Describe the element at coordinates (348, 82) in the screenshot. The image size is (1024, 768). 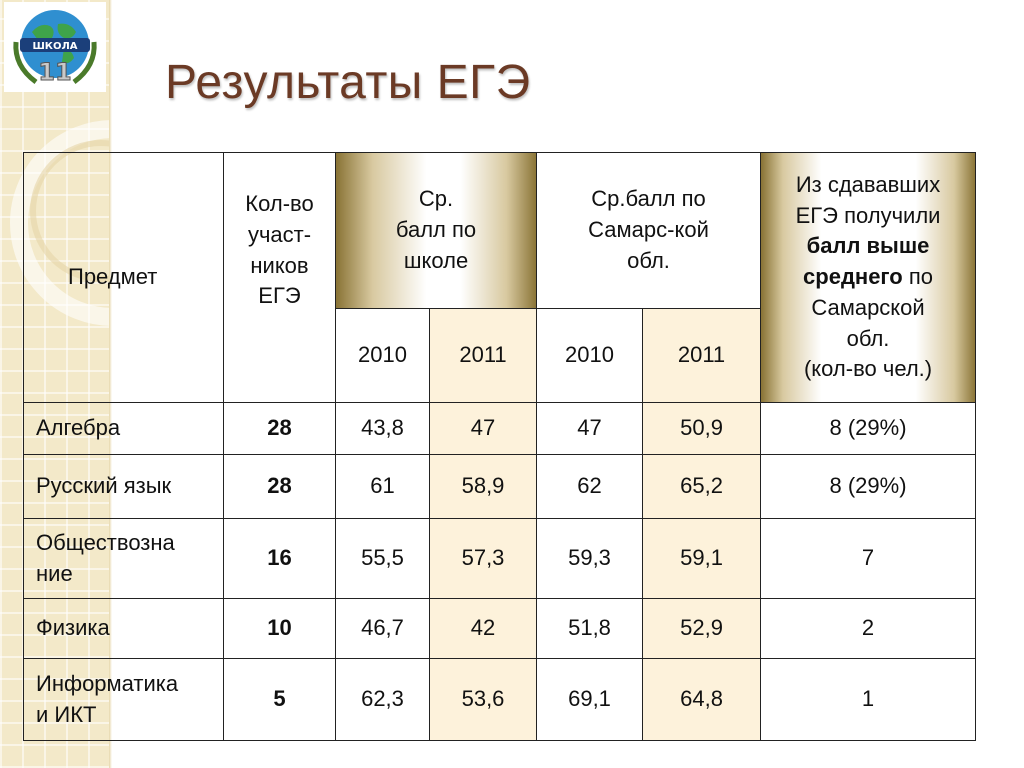
I see `page-title: Результаты ЕГЭ` at that location.